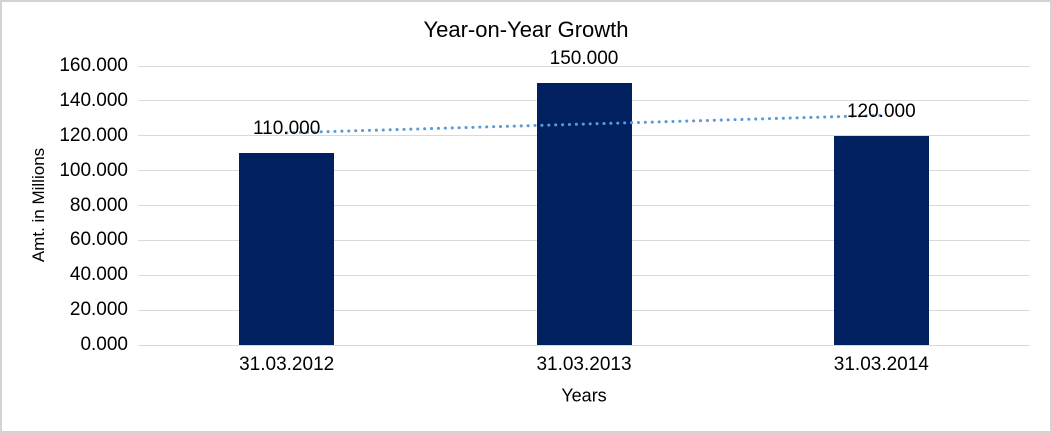 The image size is (1052, 433). What do you see at coordinates (584, 364) in the screenshot?
I see `x-tick-label: 31.03.2013` at bounding box center [584, 364].